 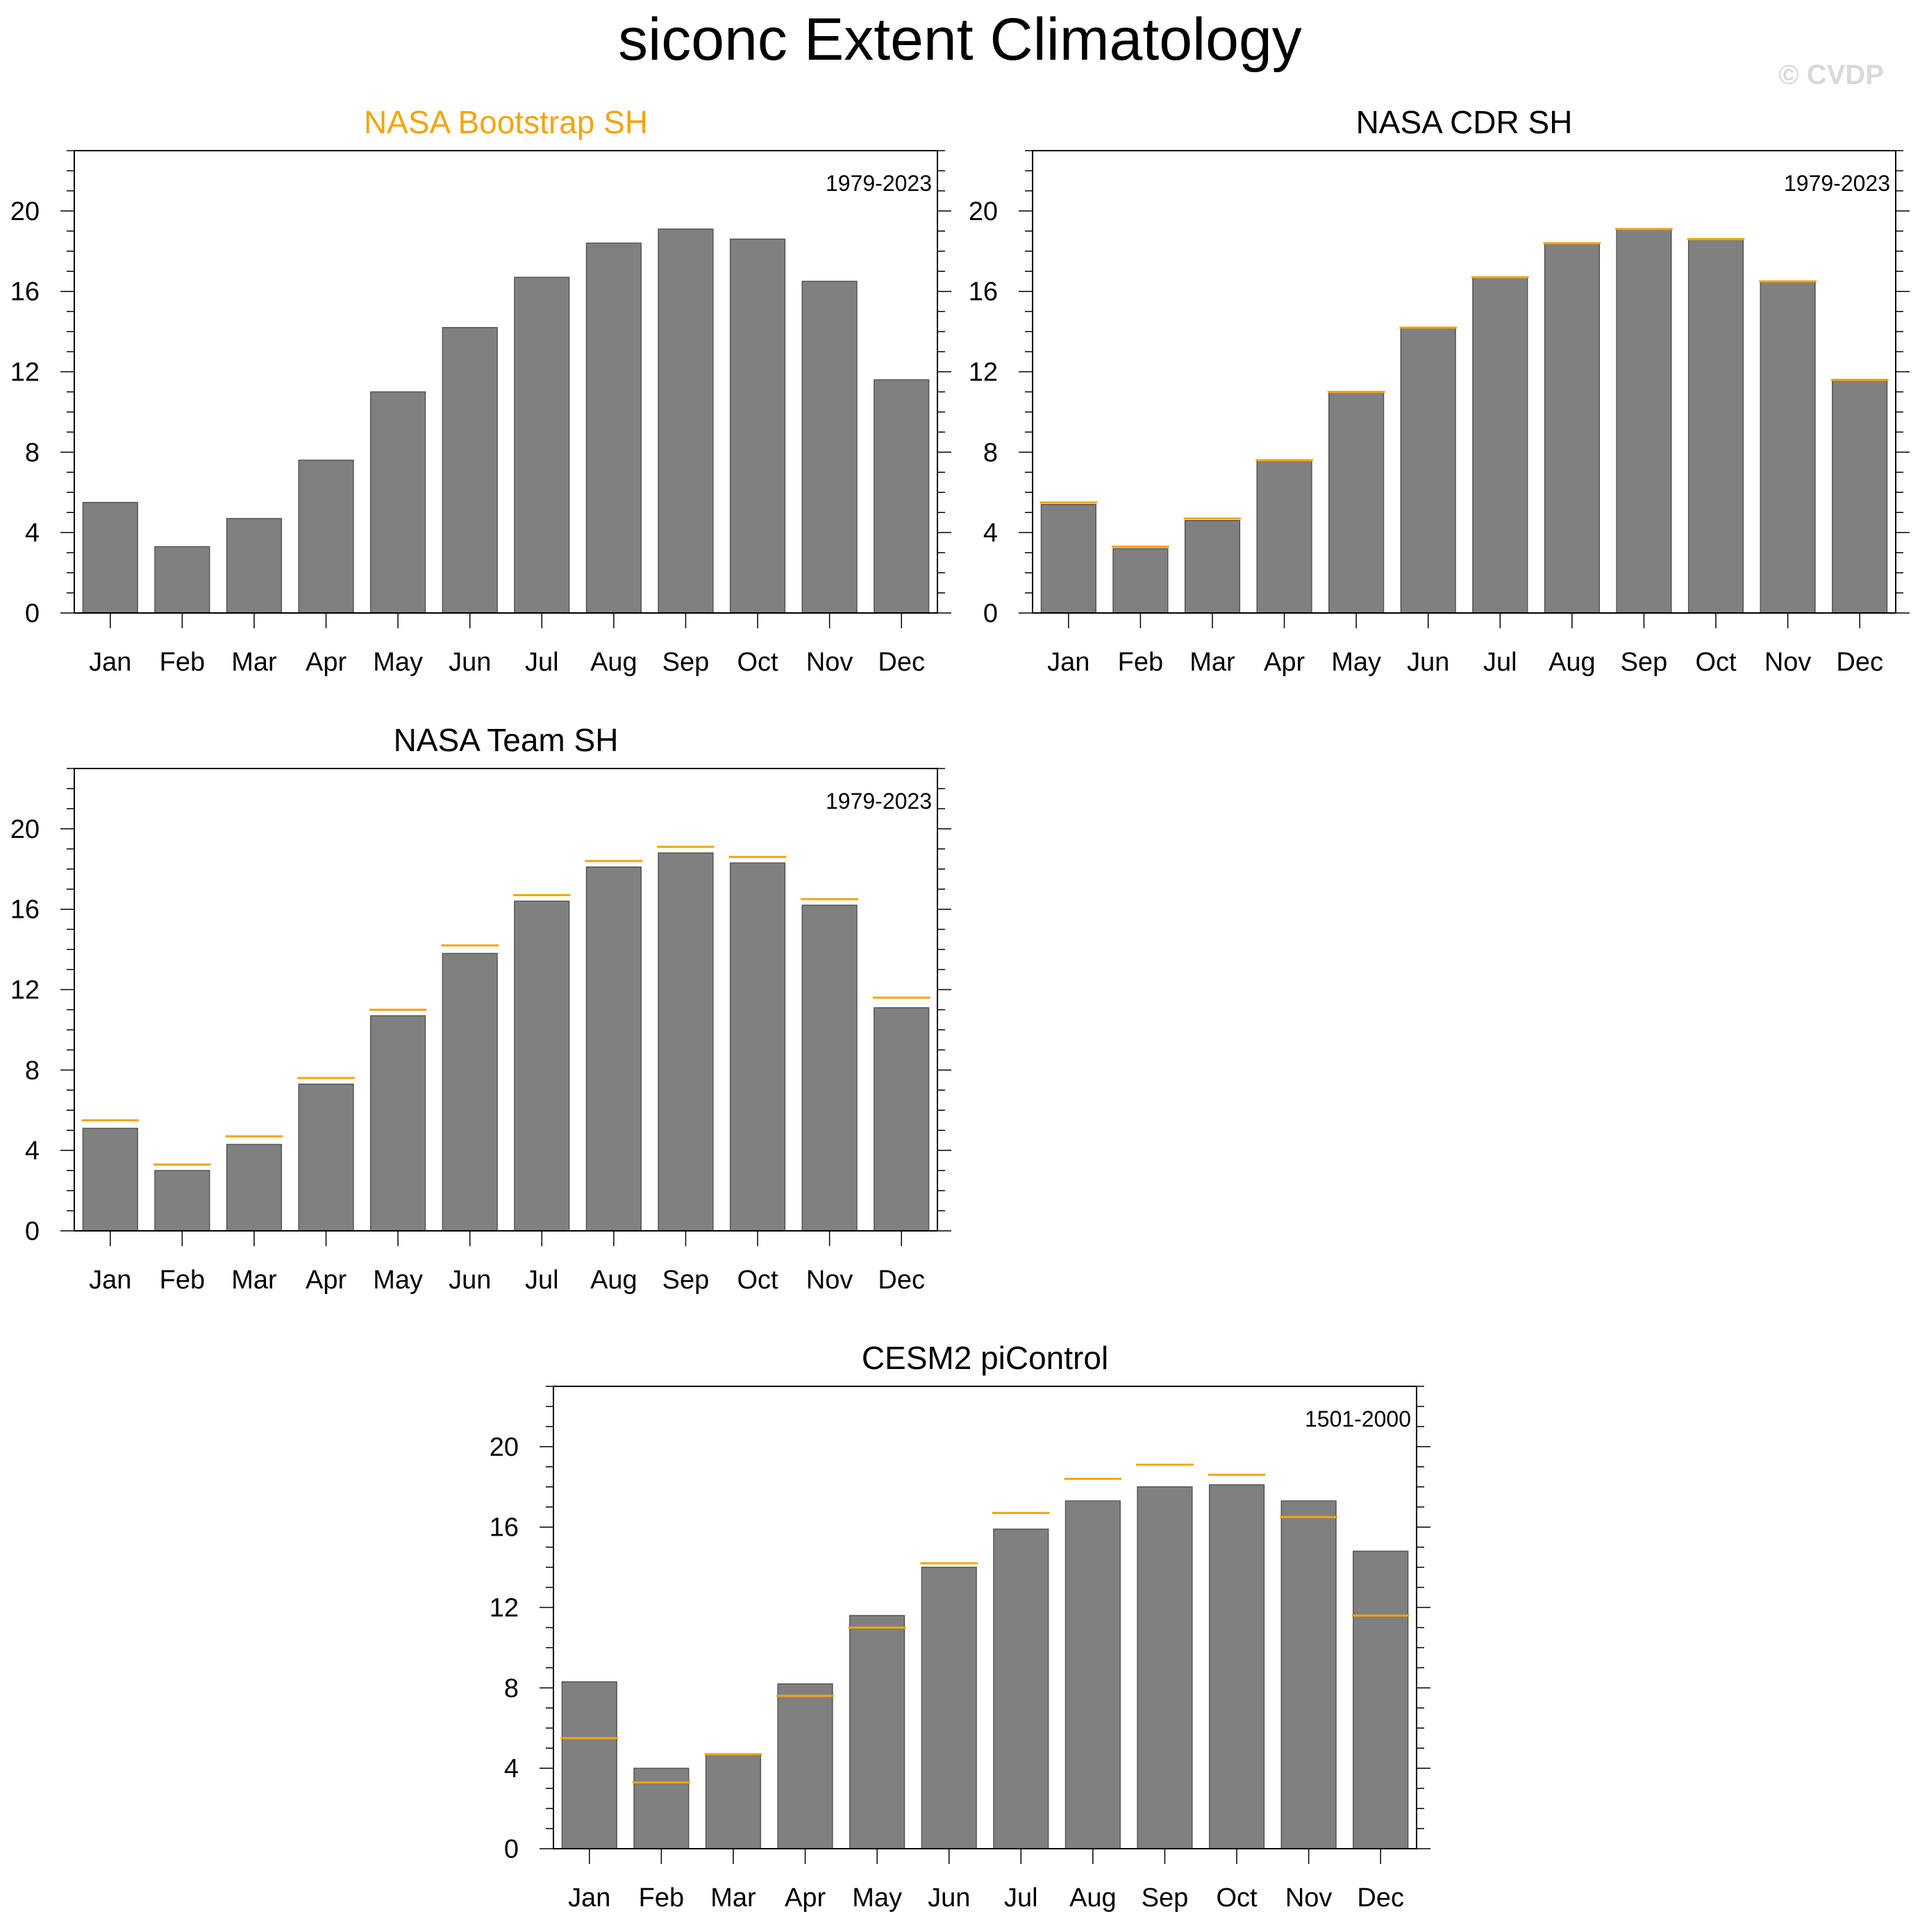 I want to click on main-title: siconc Extent Climatology, so click(x=960, y=39).